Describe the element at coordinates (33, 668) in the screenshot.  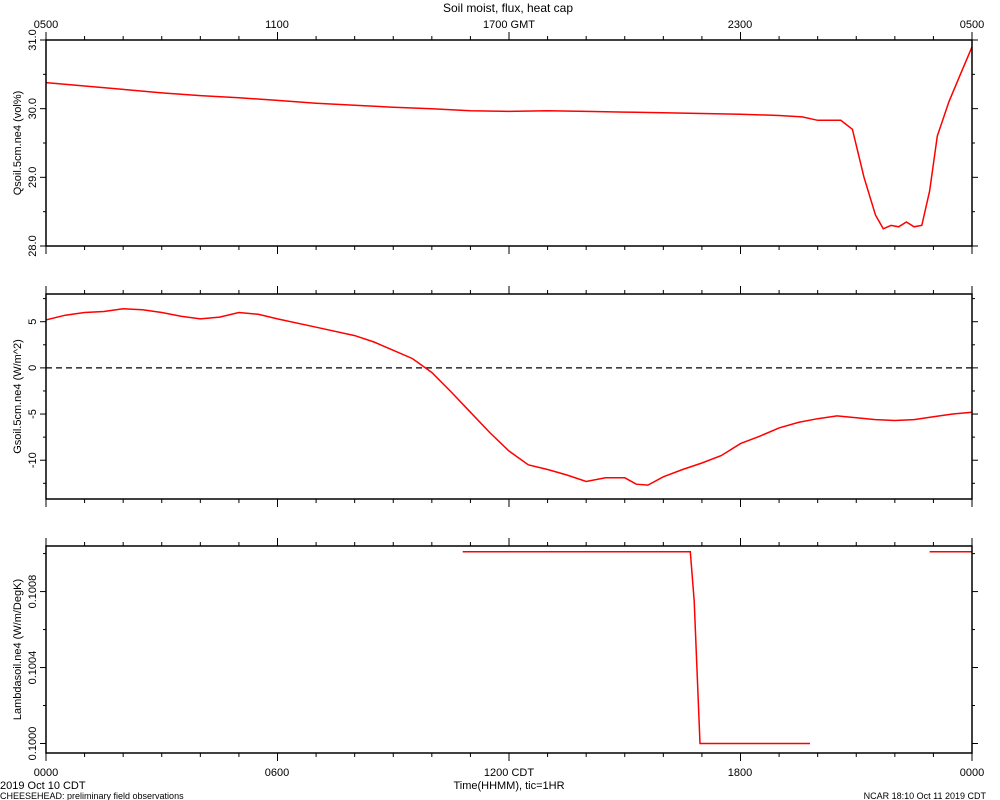
I see `y-tick-label: 0.1004` at that location.